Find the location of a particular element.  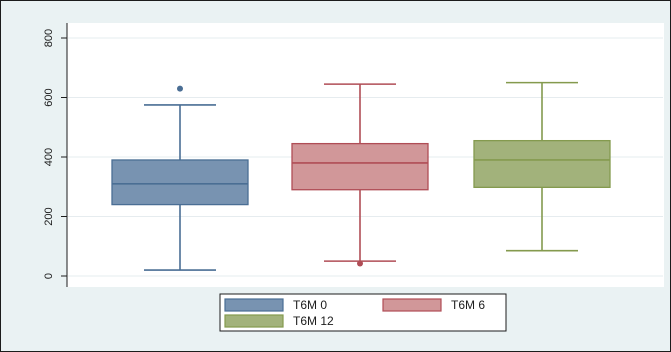

legend-label-t6m-0: T6M 0 is located at coordinates (310, 305).